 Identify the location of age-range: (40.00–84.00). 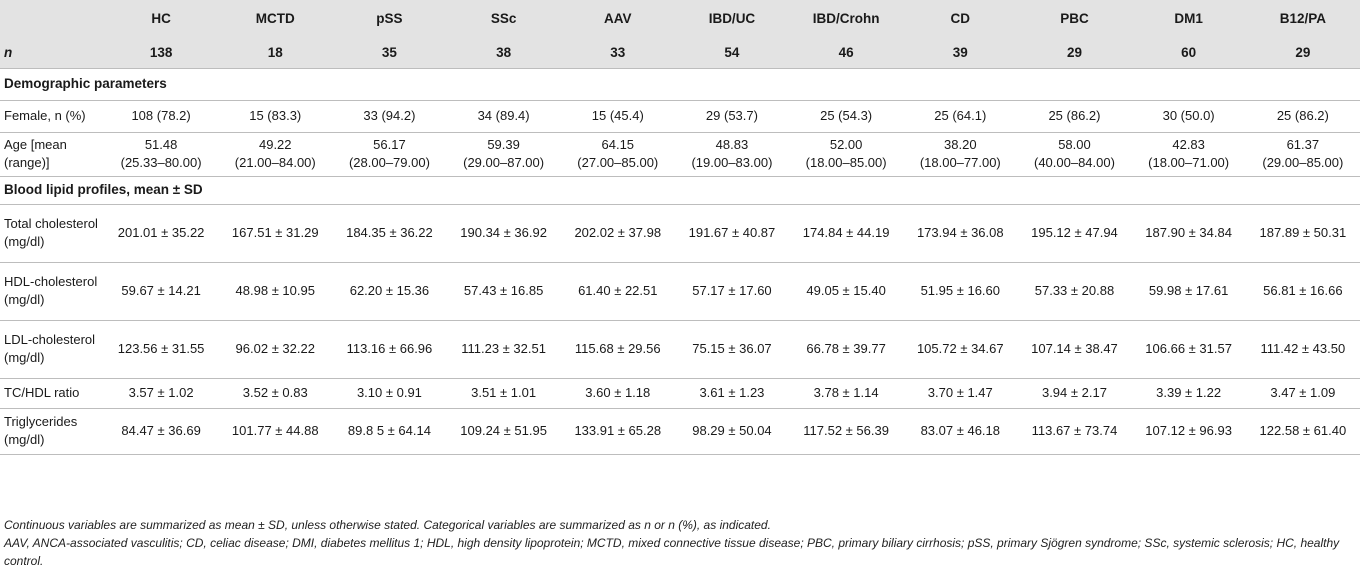
(1074, 162).